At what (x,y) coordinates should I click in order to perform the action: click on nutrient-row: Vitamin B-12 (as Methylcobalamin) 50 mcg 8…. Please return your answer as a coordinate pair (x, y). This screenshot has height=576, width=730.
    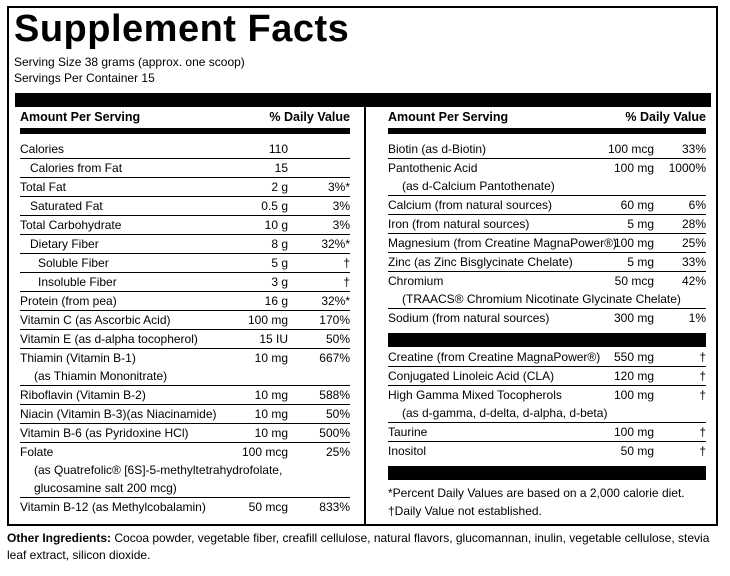
    Looking at the image, I should click on (185, 506).